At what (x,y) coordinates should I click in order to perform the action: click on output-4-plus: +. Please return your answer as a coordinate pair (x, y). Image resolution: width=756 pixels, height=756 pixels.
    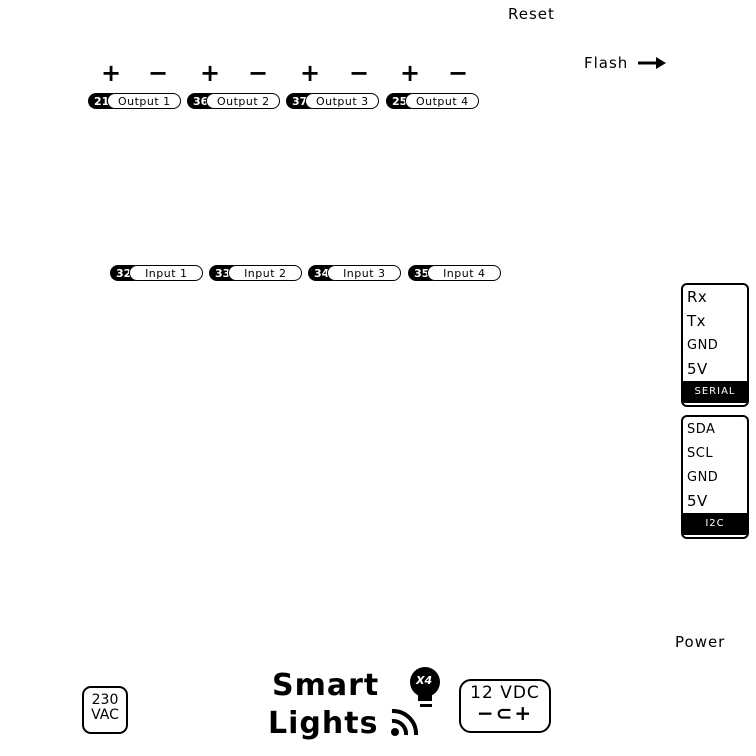
    Looking at the image, I should click on (410, 73).